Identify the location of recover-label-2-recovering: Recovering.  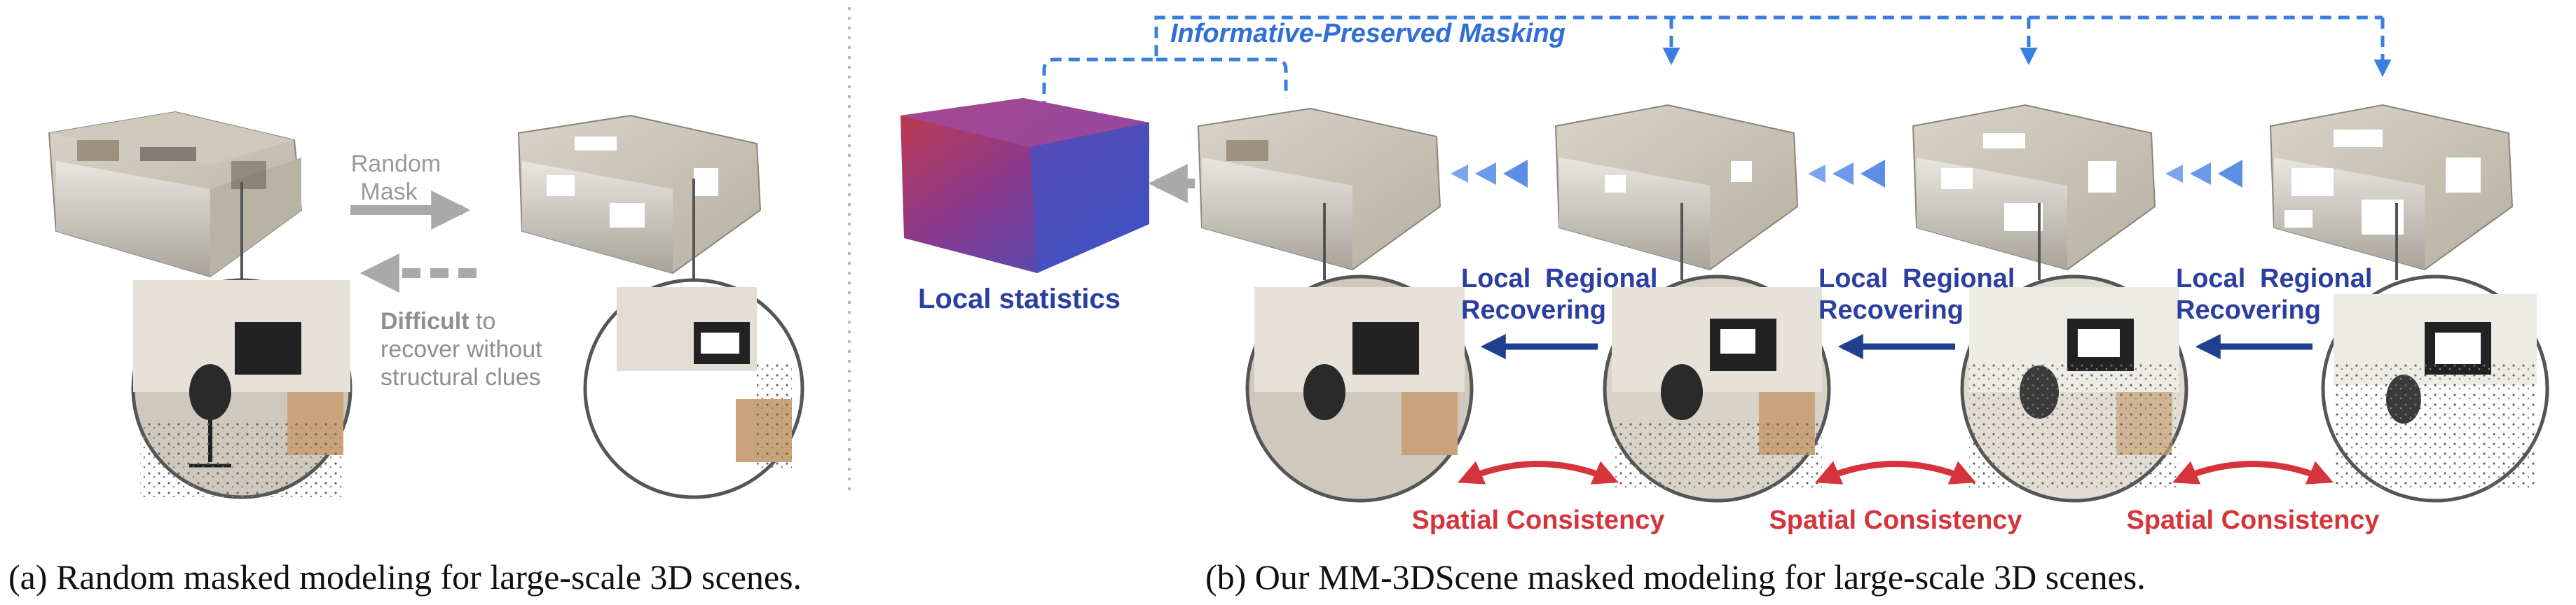
(1891, 310).